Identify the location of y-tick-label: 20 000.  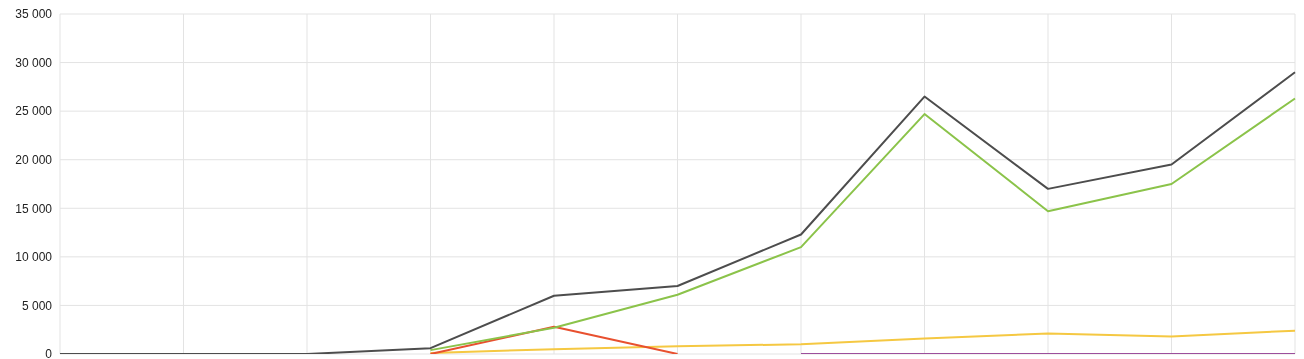
(34, 159).